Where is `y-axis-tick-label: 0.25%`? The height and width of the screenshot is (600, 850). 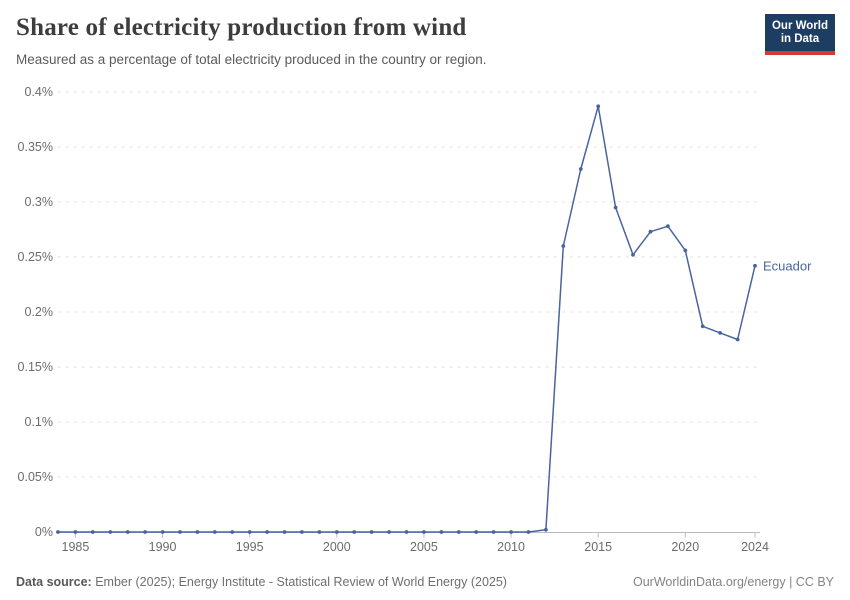 y-axis-tick-label: 0.25% is located at coordinates (35, 257).